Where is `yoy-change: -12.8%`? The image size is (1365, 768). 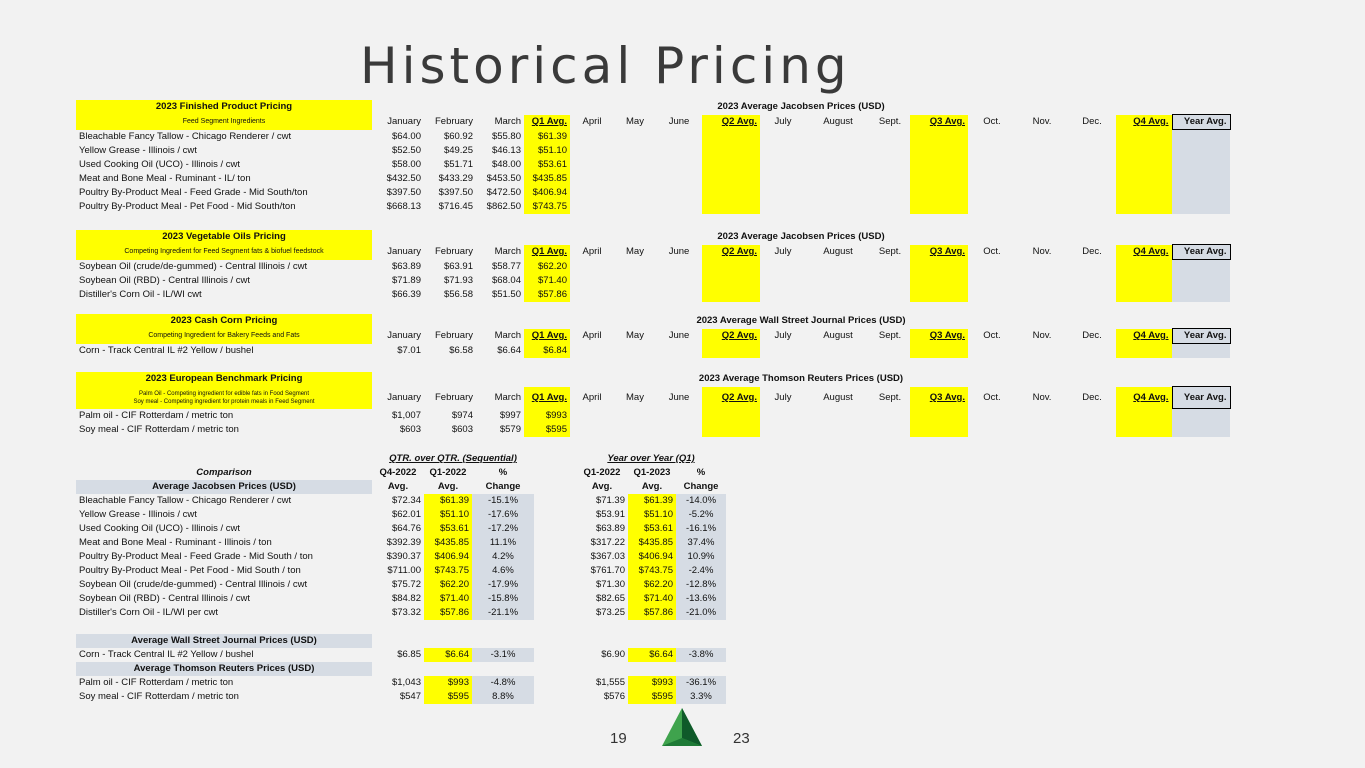 yoy-change: -12.8% is located at coordinates (701, 585).